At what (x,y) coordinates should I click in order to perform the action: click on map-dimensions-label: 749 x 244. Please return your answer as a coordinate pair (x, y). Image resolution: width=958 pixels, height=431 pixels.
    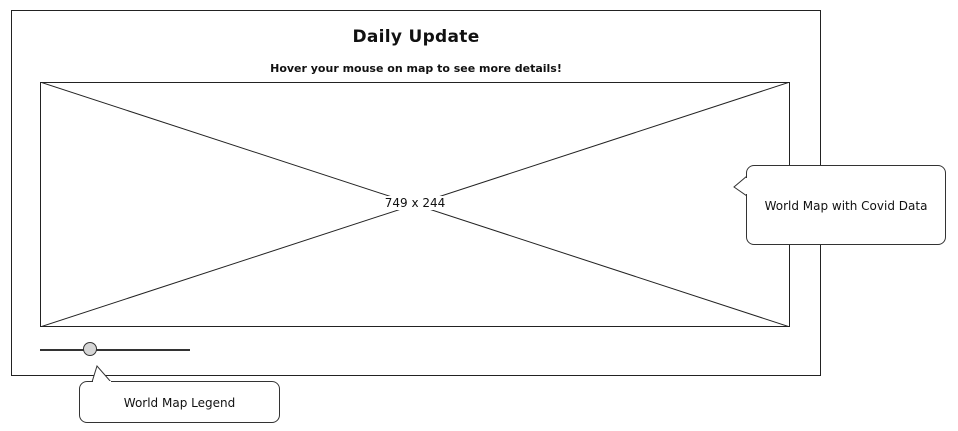
    Looking at the image, I should click on (415, 203).